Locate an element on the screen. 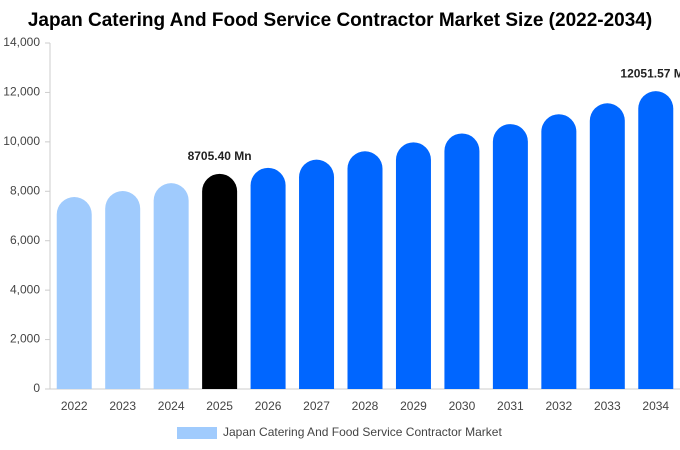  value-label: 12051.57 Mn is located at coordinates (650, 73).